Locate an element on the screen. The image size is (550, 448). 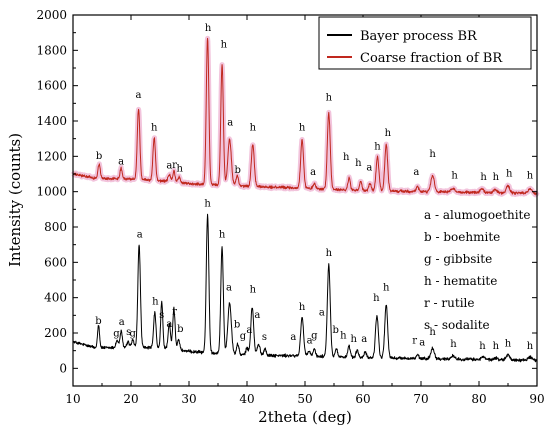
legend-label-coarse: Coarse fraction of BR is located at coordinates (431, 58).